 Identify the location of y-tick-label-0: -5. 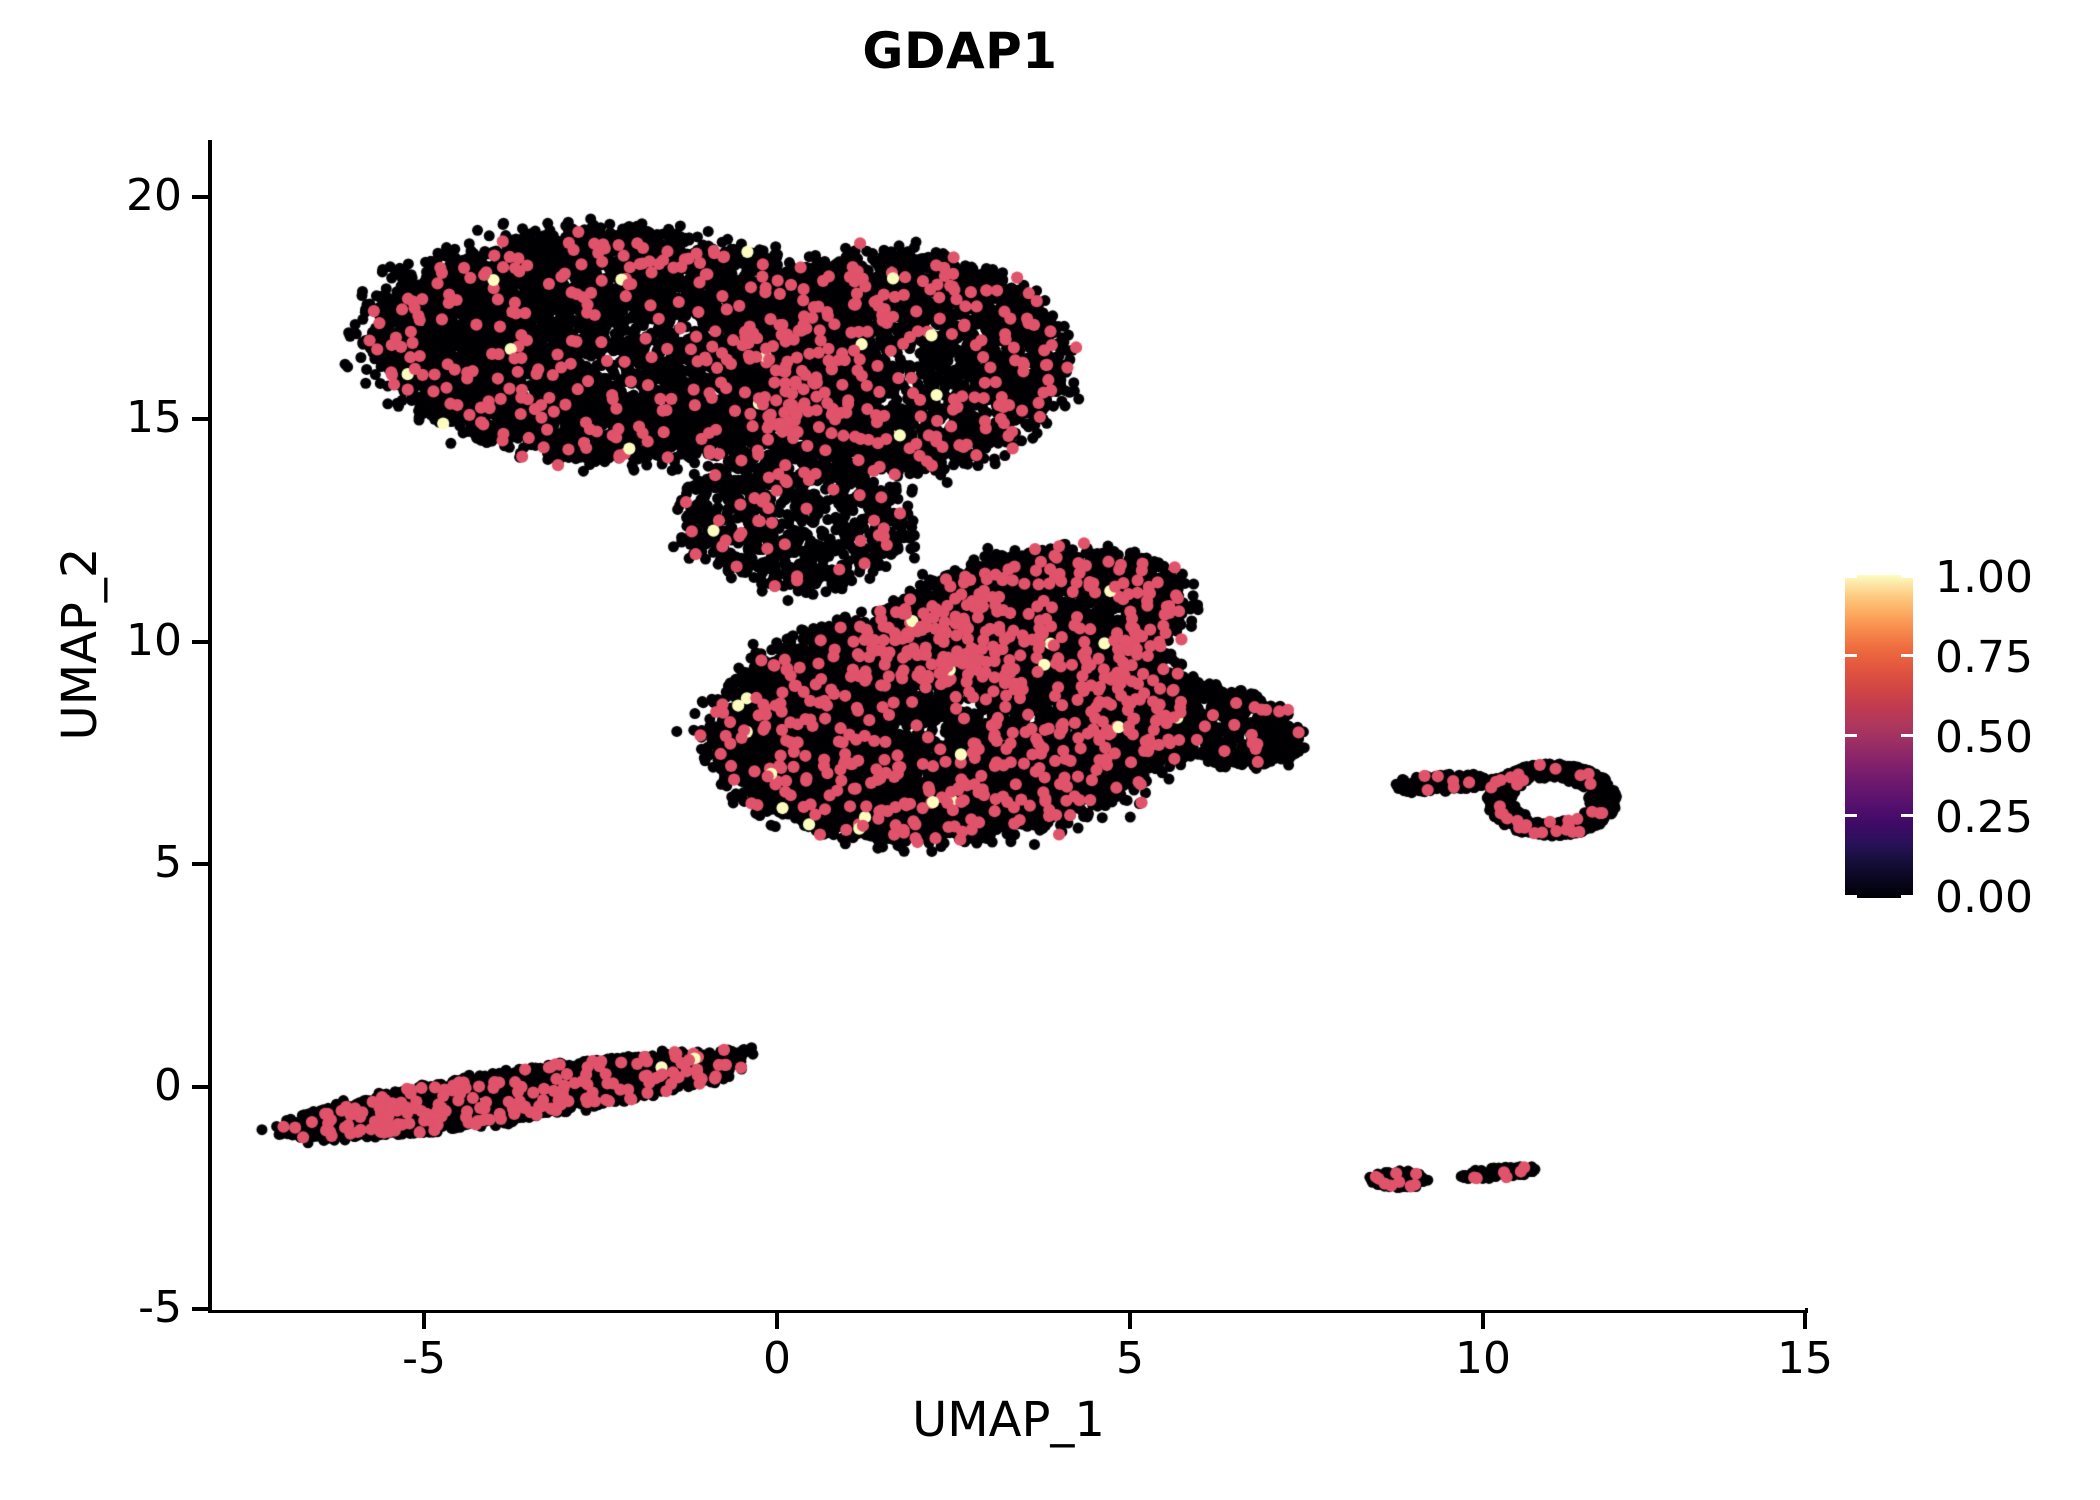
(160, 1307).